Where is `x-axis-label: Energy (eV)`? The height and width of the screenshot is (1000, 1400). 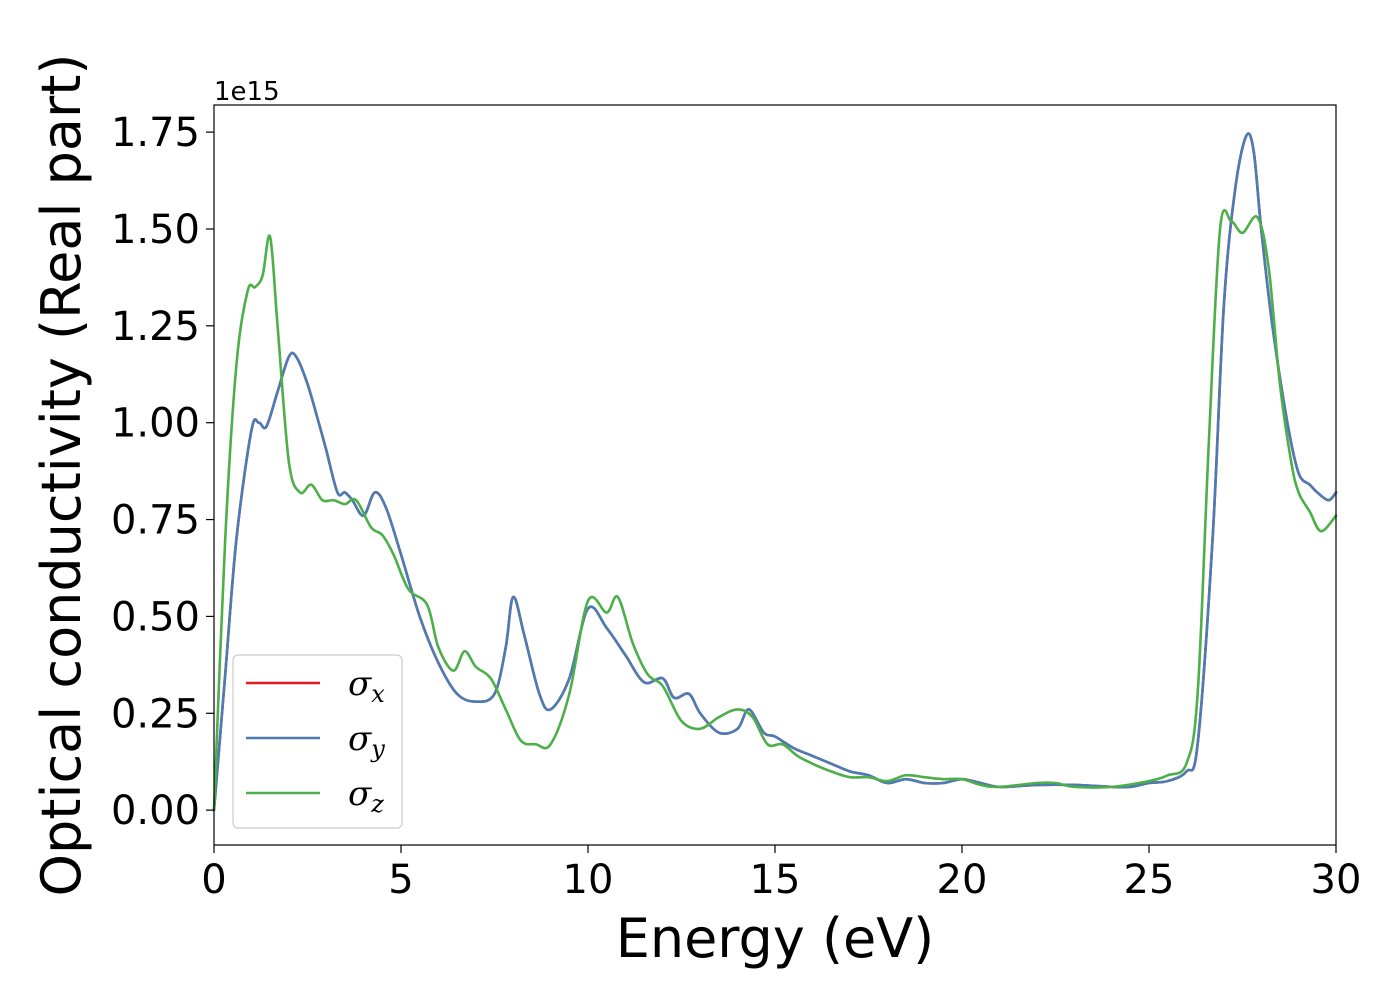
x-axis-label: Energy (eV) is located at coordinates (775, 938).